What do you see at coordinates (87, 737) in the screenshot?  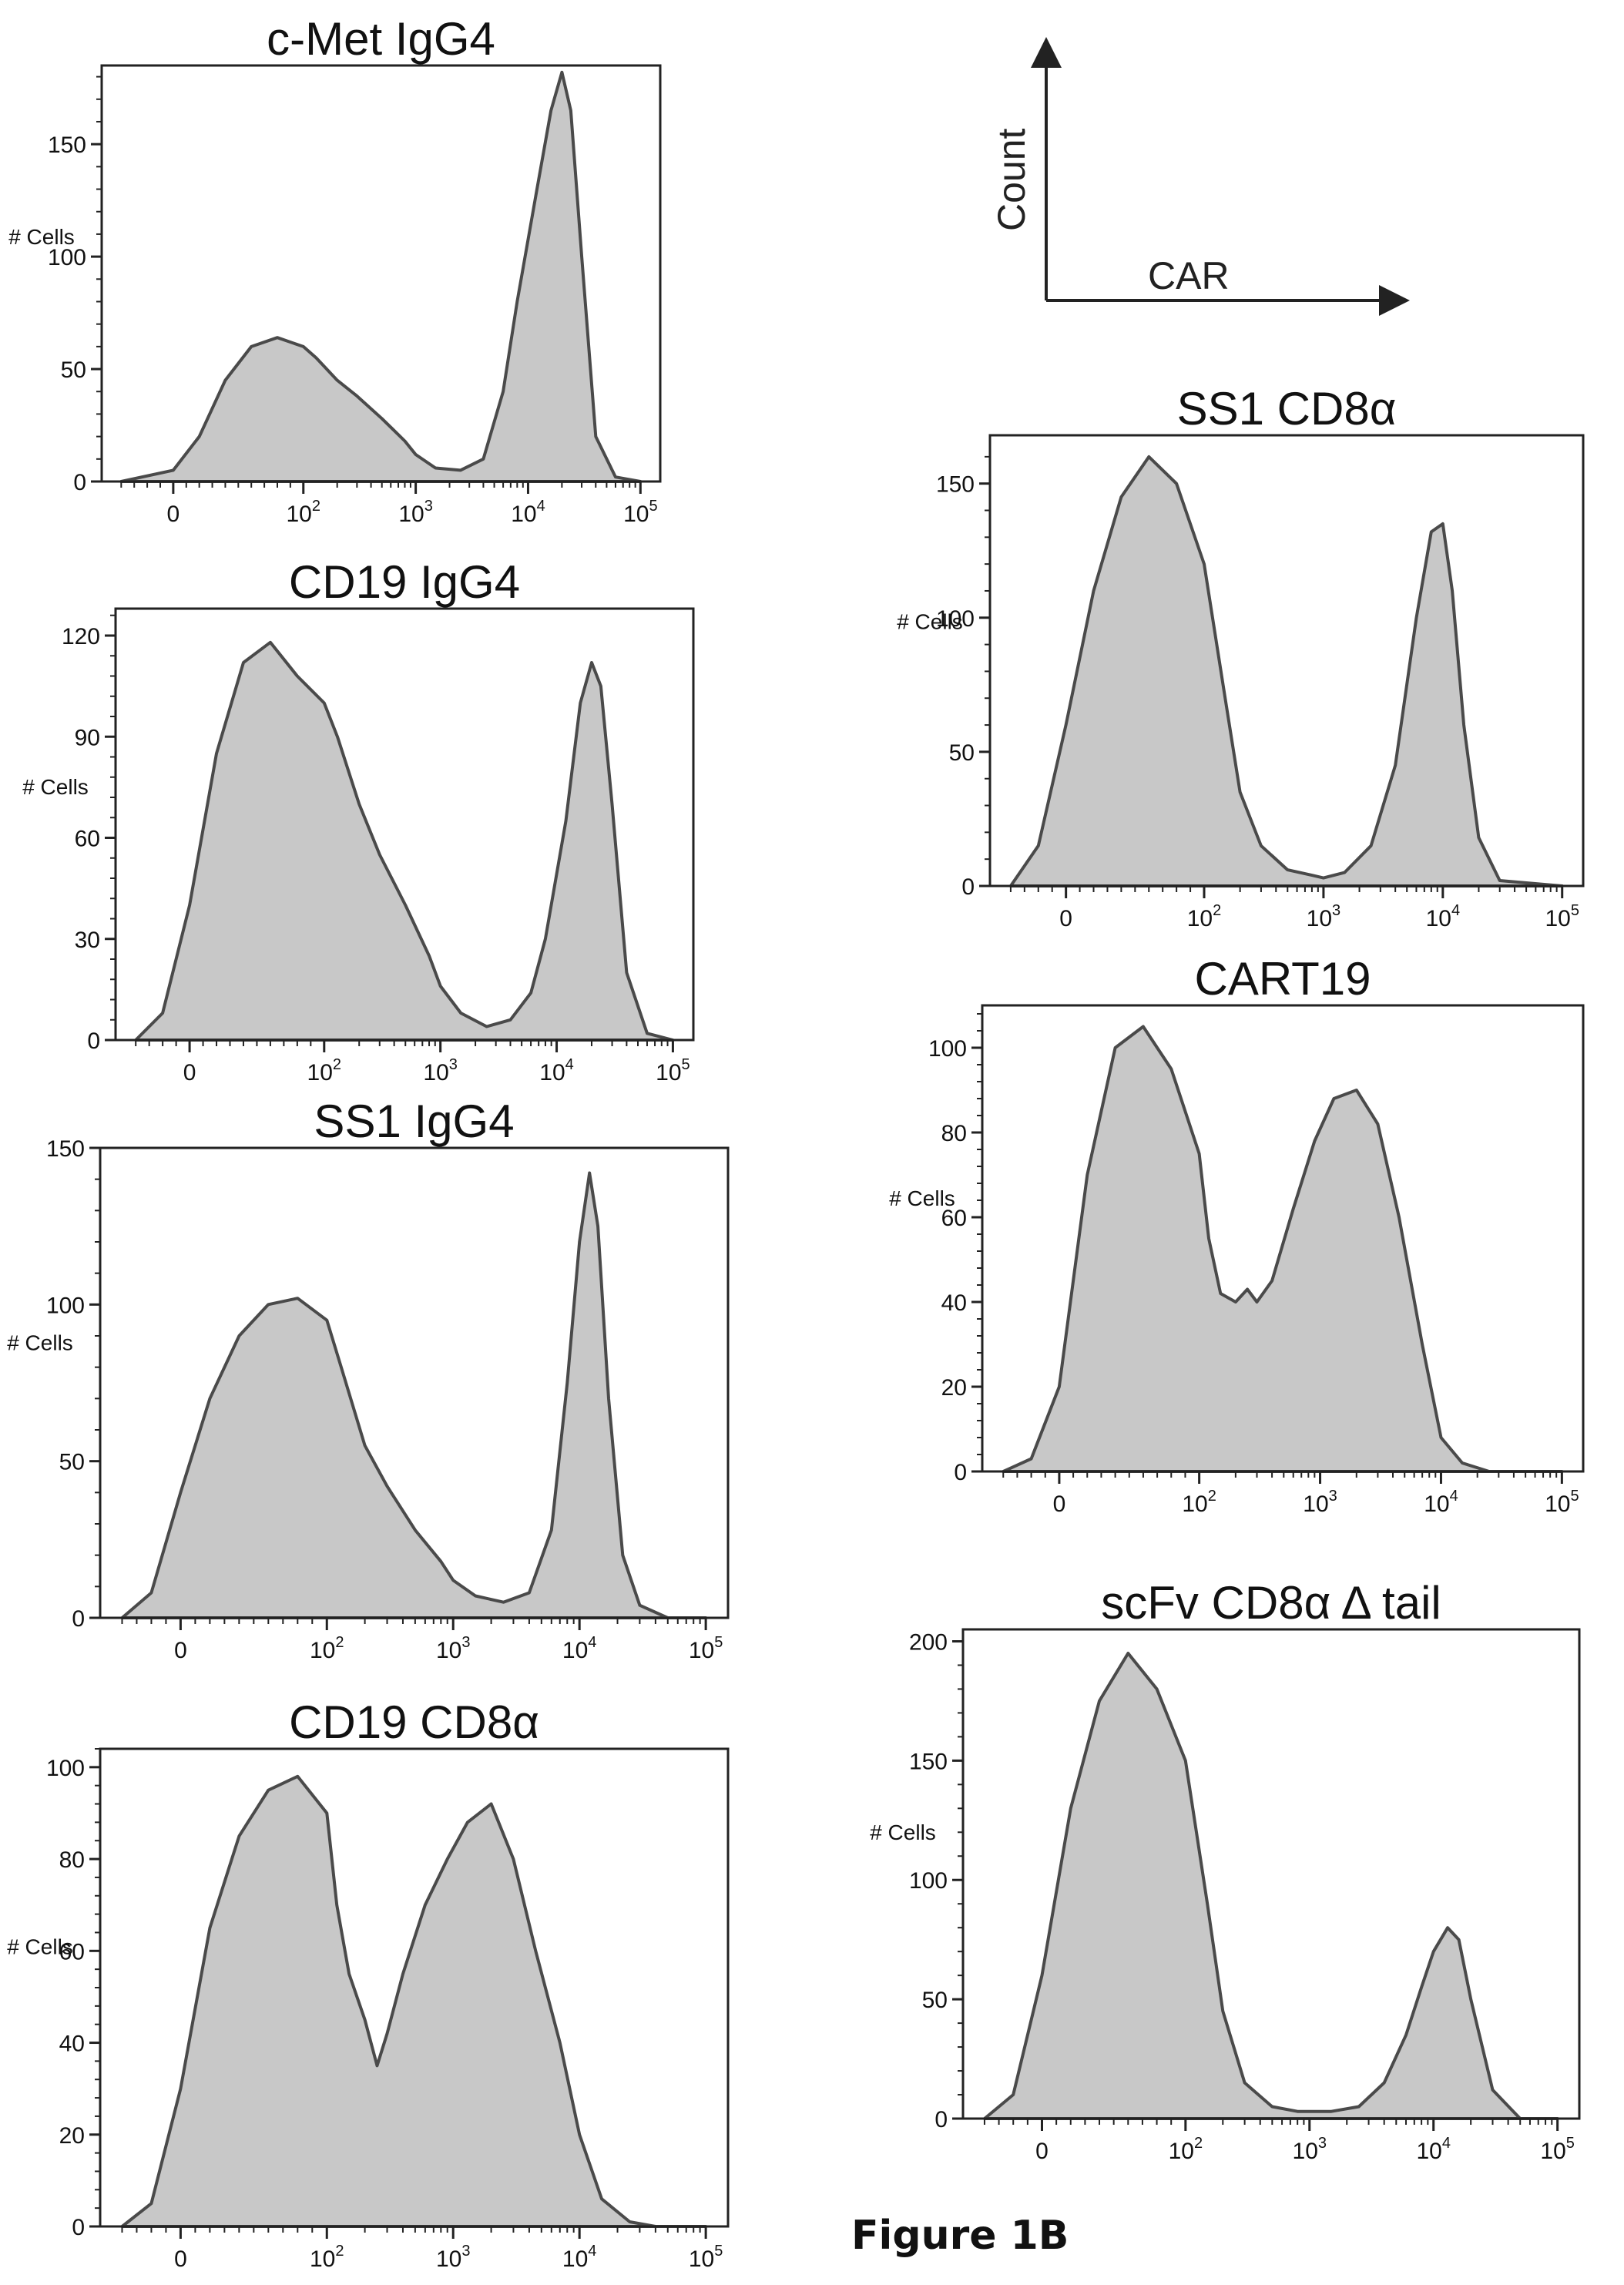 I see `y-tick-label: 90` at bounding box center [87, 737].